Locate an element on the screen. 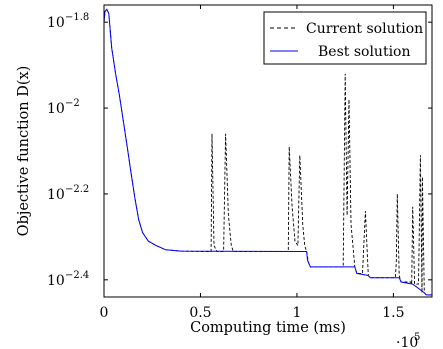 This screenshot has width=443, height=349. x-multiplier: ·10 5 is located at coordinates (408, 340).